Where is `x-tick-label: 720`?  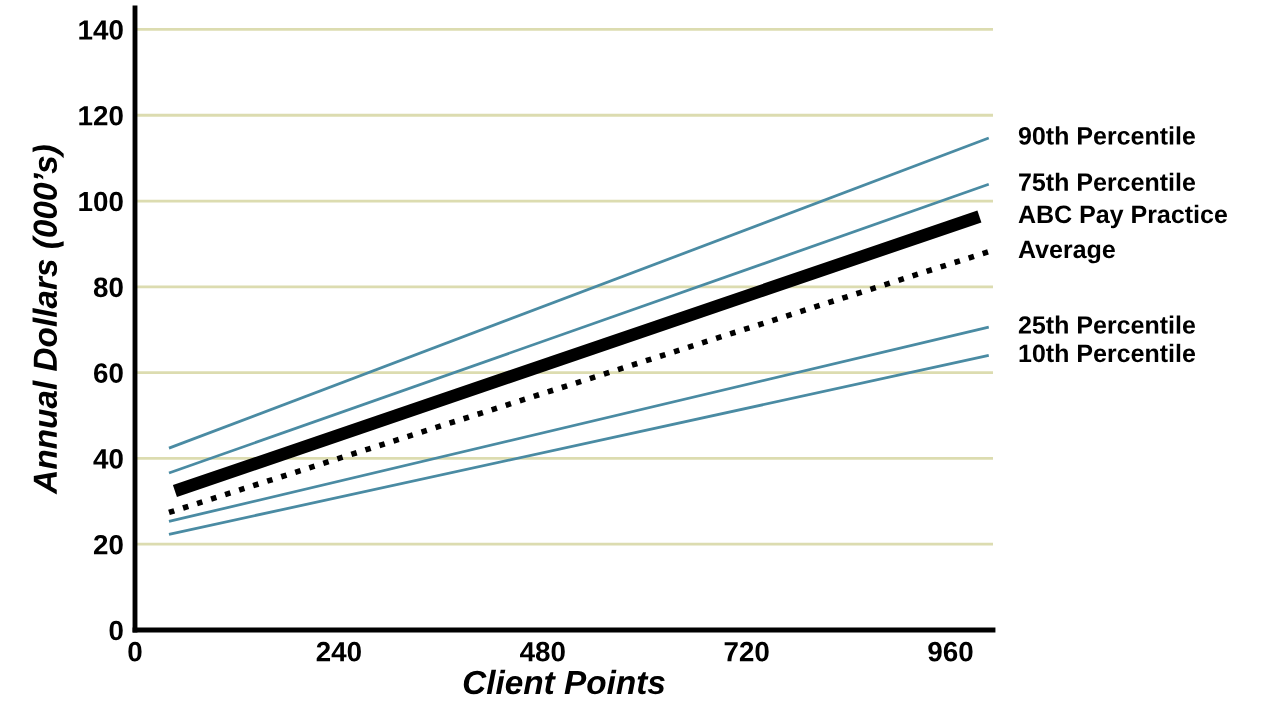
x-tick-label: 720 is located at coordinates (746, 651).